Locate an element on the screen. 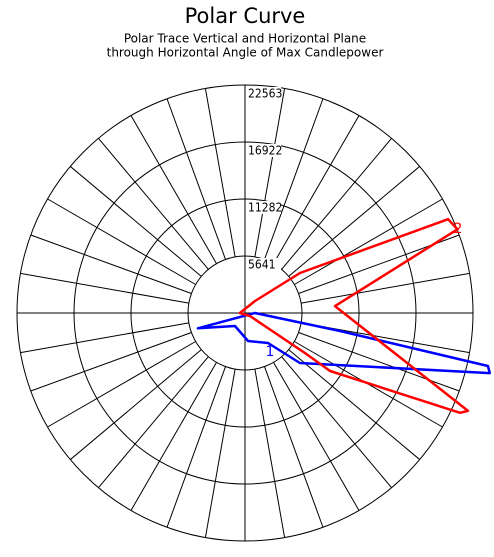 The height and width of the screenshot is (557, 494). series-label: 2 is located at coordinates (458, 229).